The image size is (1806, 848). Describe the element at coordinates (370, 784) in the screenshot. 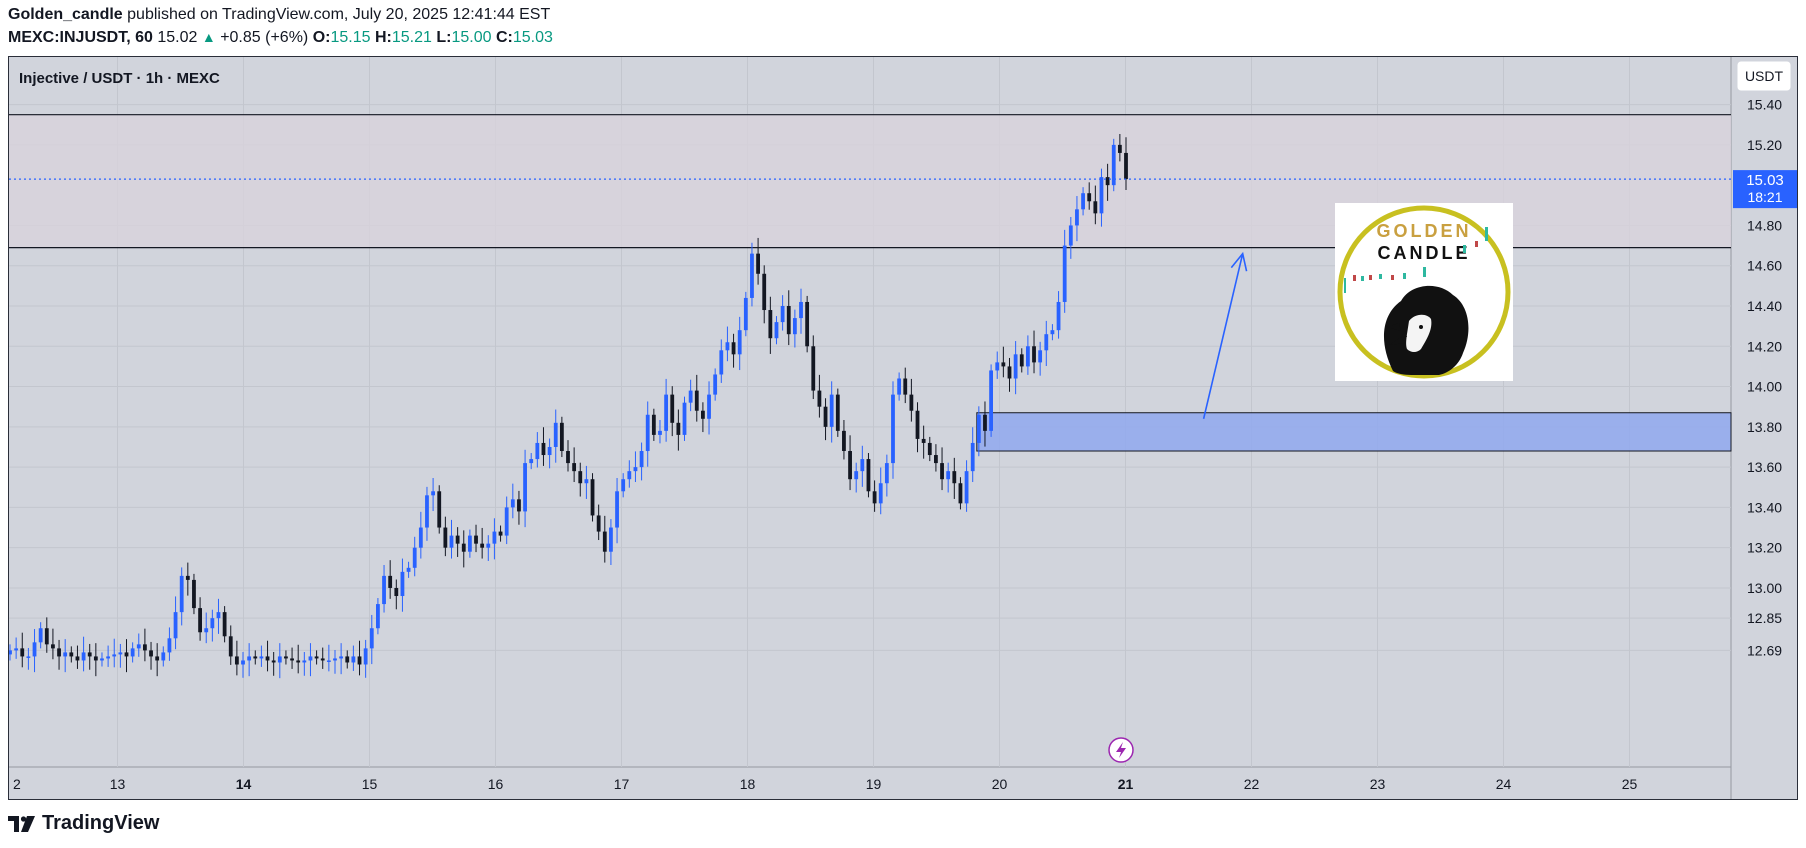

I see `time-tick-label: 15` at that location.